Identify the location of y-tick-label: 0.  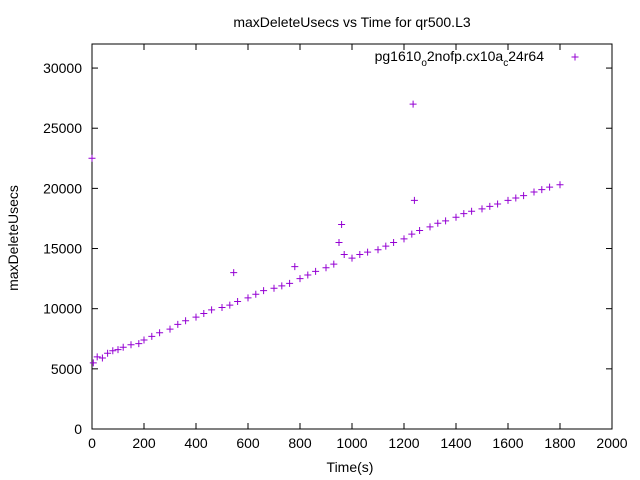
(78, 429).